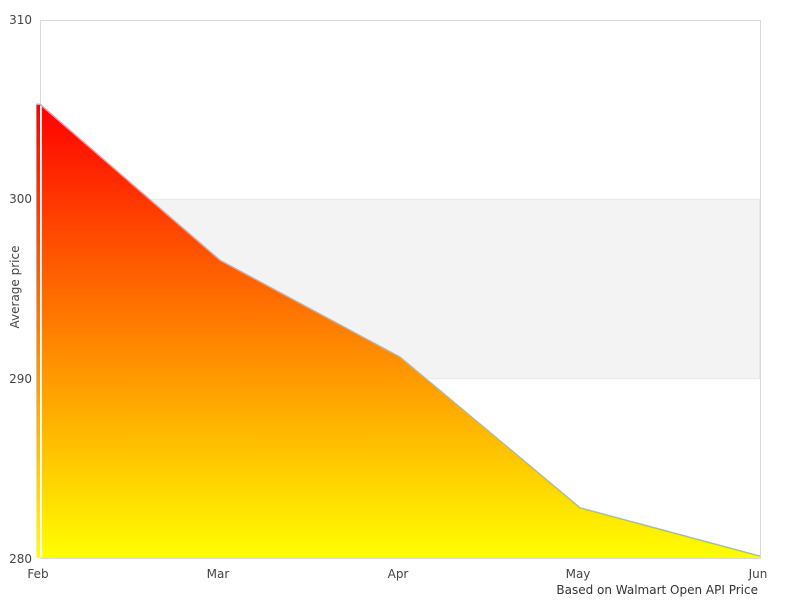 This screenshot has height=600, width=800. What do you see at coordinates (758, 574) in the screenshot?
I see `x-tick-jun: Jun` at bounding box center [758, 574].